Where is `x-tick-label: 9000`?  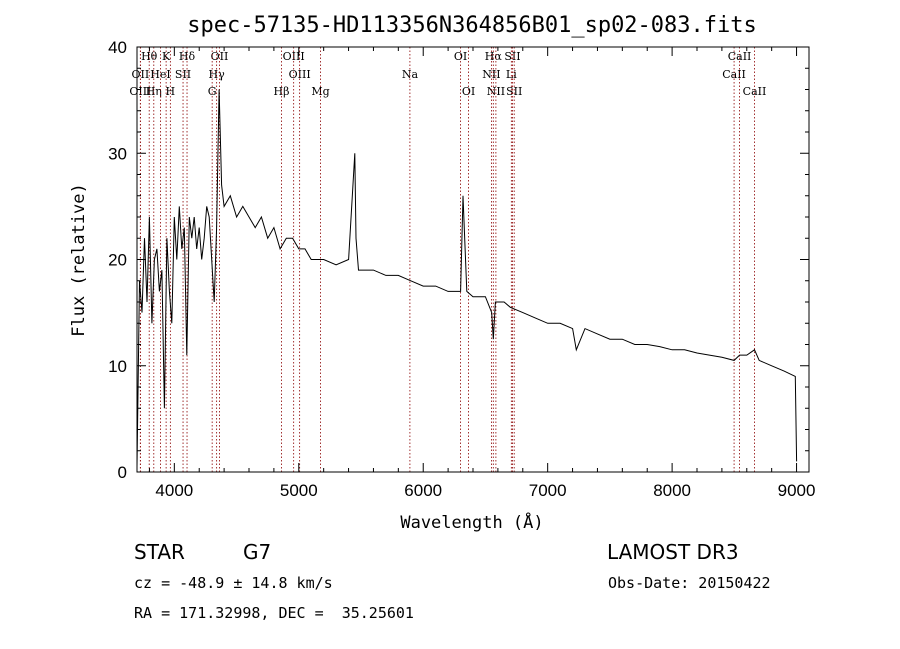 x-tick-label: 9000 is located at coordinates (797, 490).